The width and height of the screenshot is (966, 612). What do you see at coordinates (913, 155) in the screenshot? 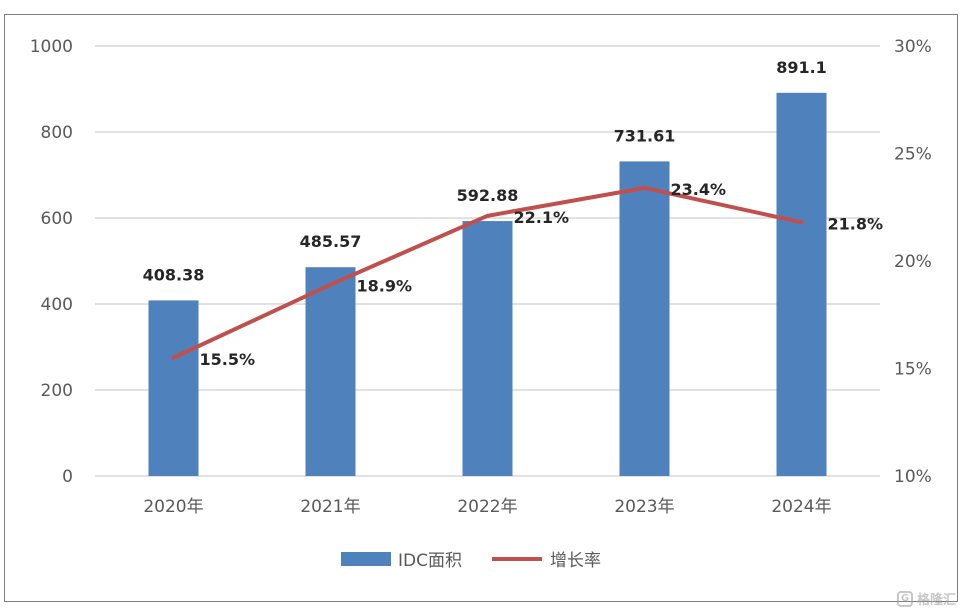
I see `right-tick-label: 25%` at bounding box center [913, 155].